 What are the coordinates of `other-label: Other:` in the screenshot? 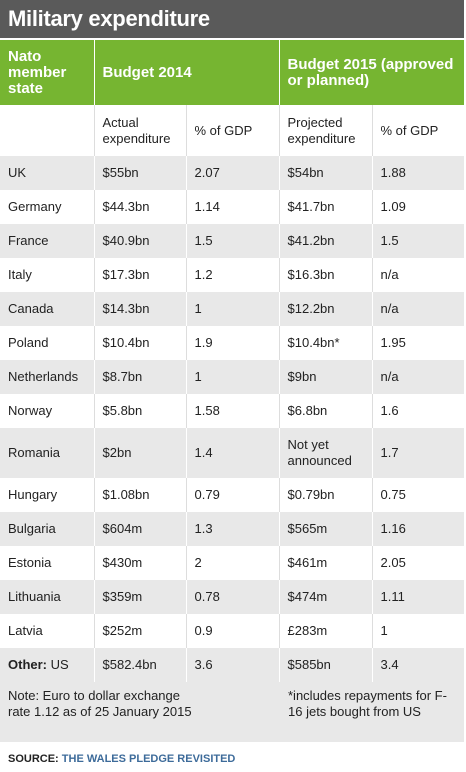 It's located at (27, 664).